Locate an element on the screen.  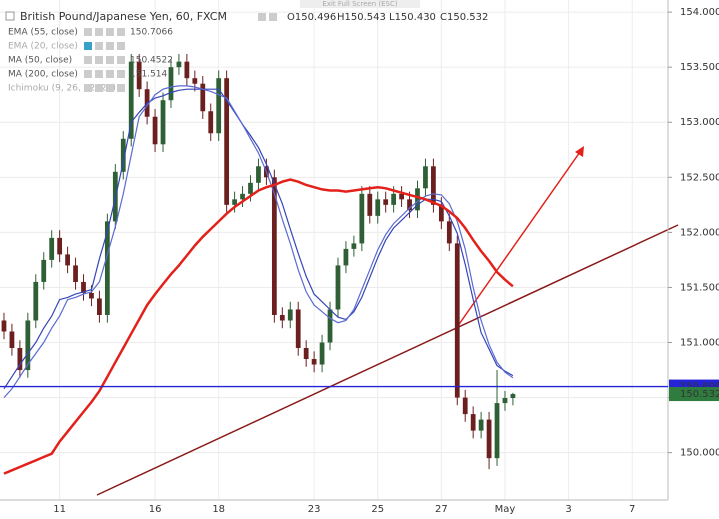
legend-value: 150.7066 is located at coordinates (151, 33).